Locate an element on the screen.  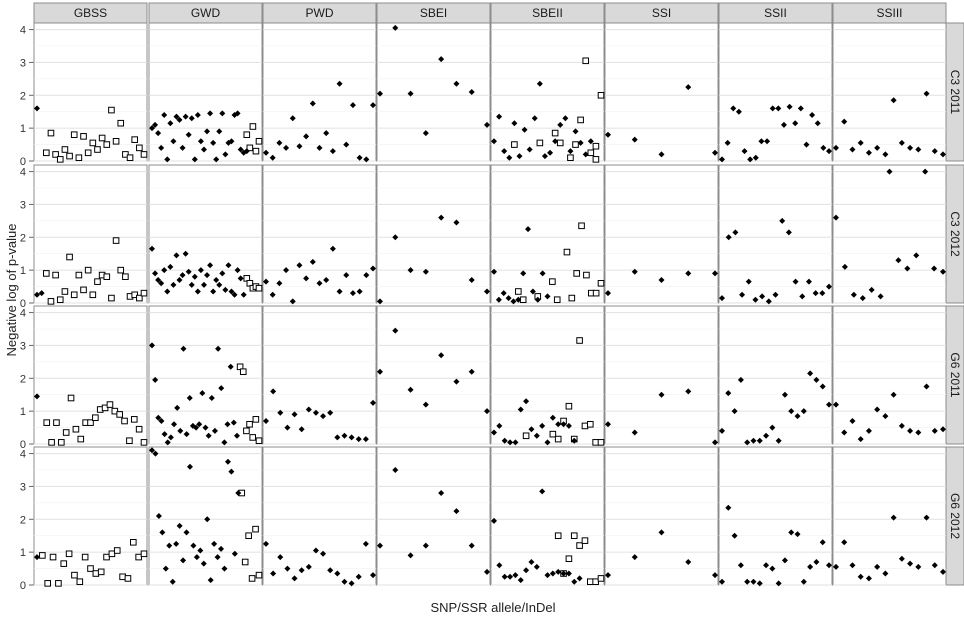
column-strip-label: GBSS is located at coordinates (90, 13).